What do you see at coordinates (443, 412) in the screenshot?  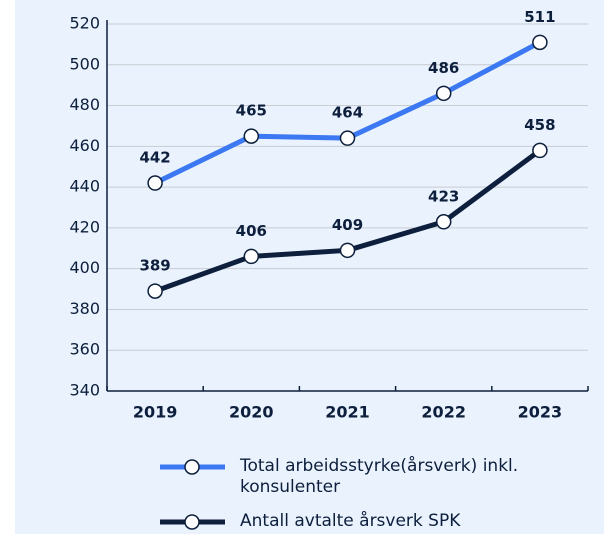 I see `x-tick-label: 2022` at bounding box center [443, 412].